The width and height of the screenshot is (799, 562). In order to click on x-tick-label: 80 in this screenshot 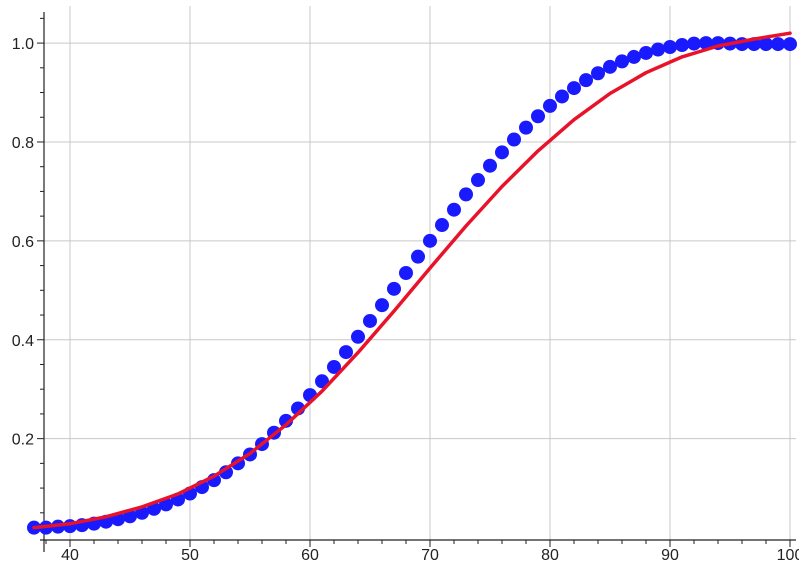, I will do `click(550, 554)`.